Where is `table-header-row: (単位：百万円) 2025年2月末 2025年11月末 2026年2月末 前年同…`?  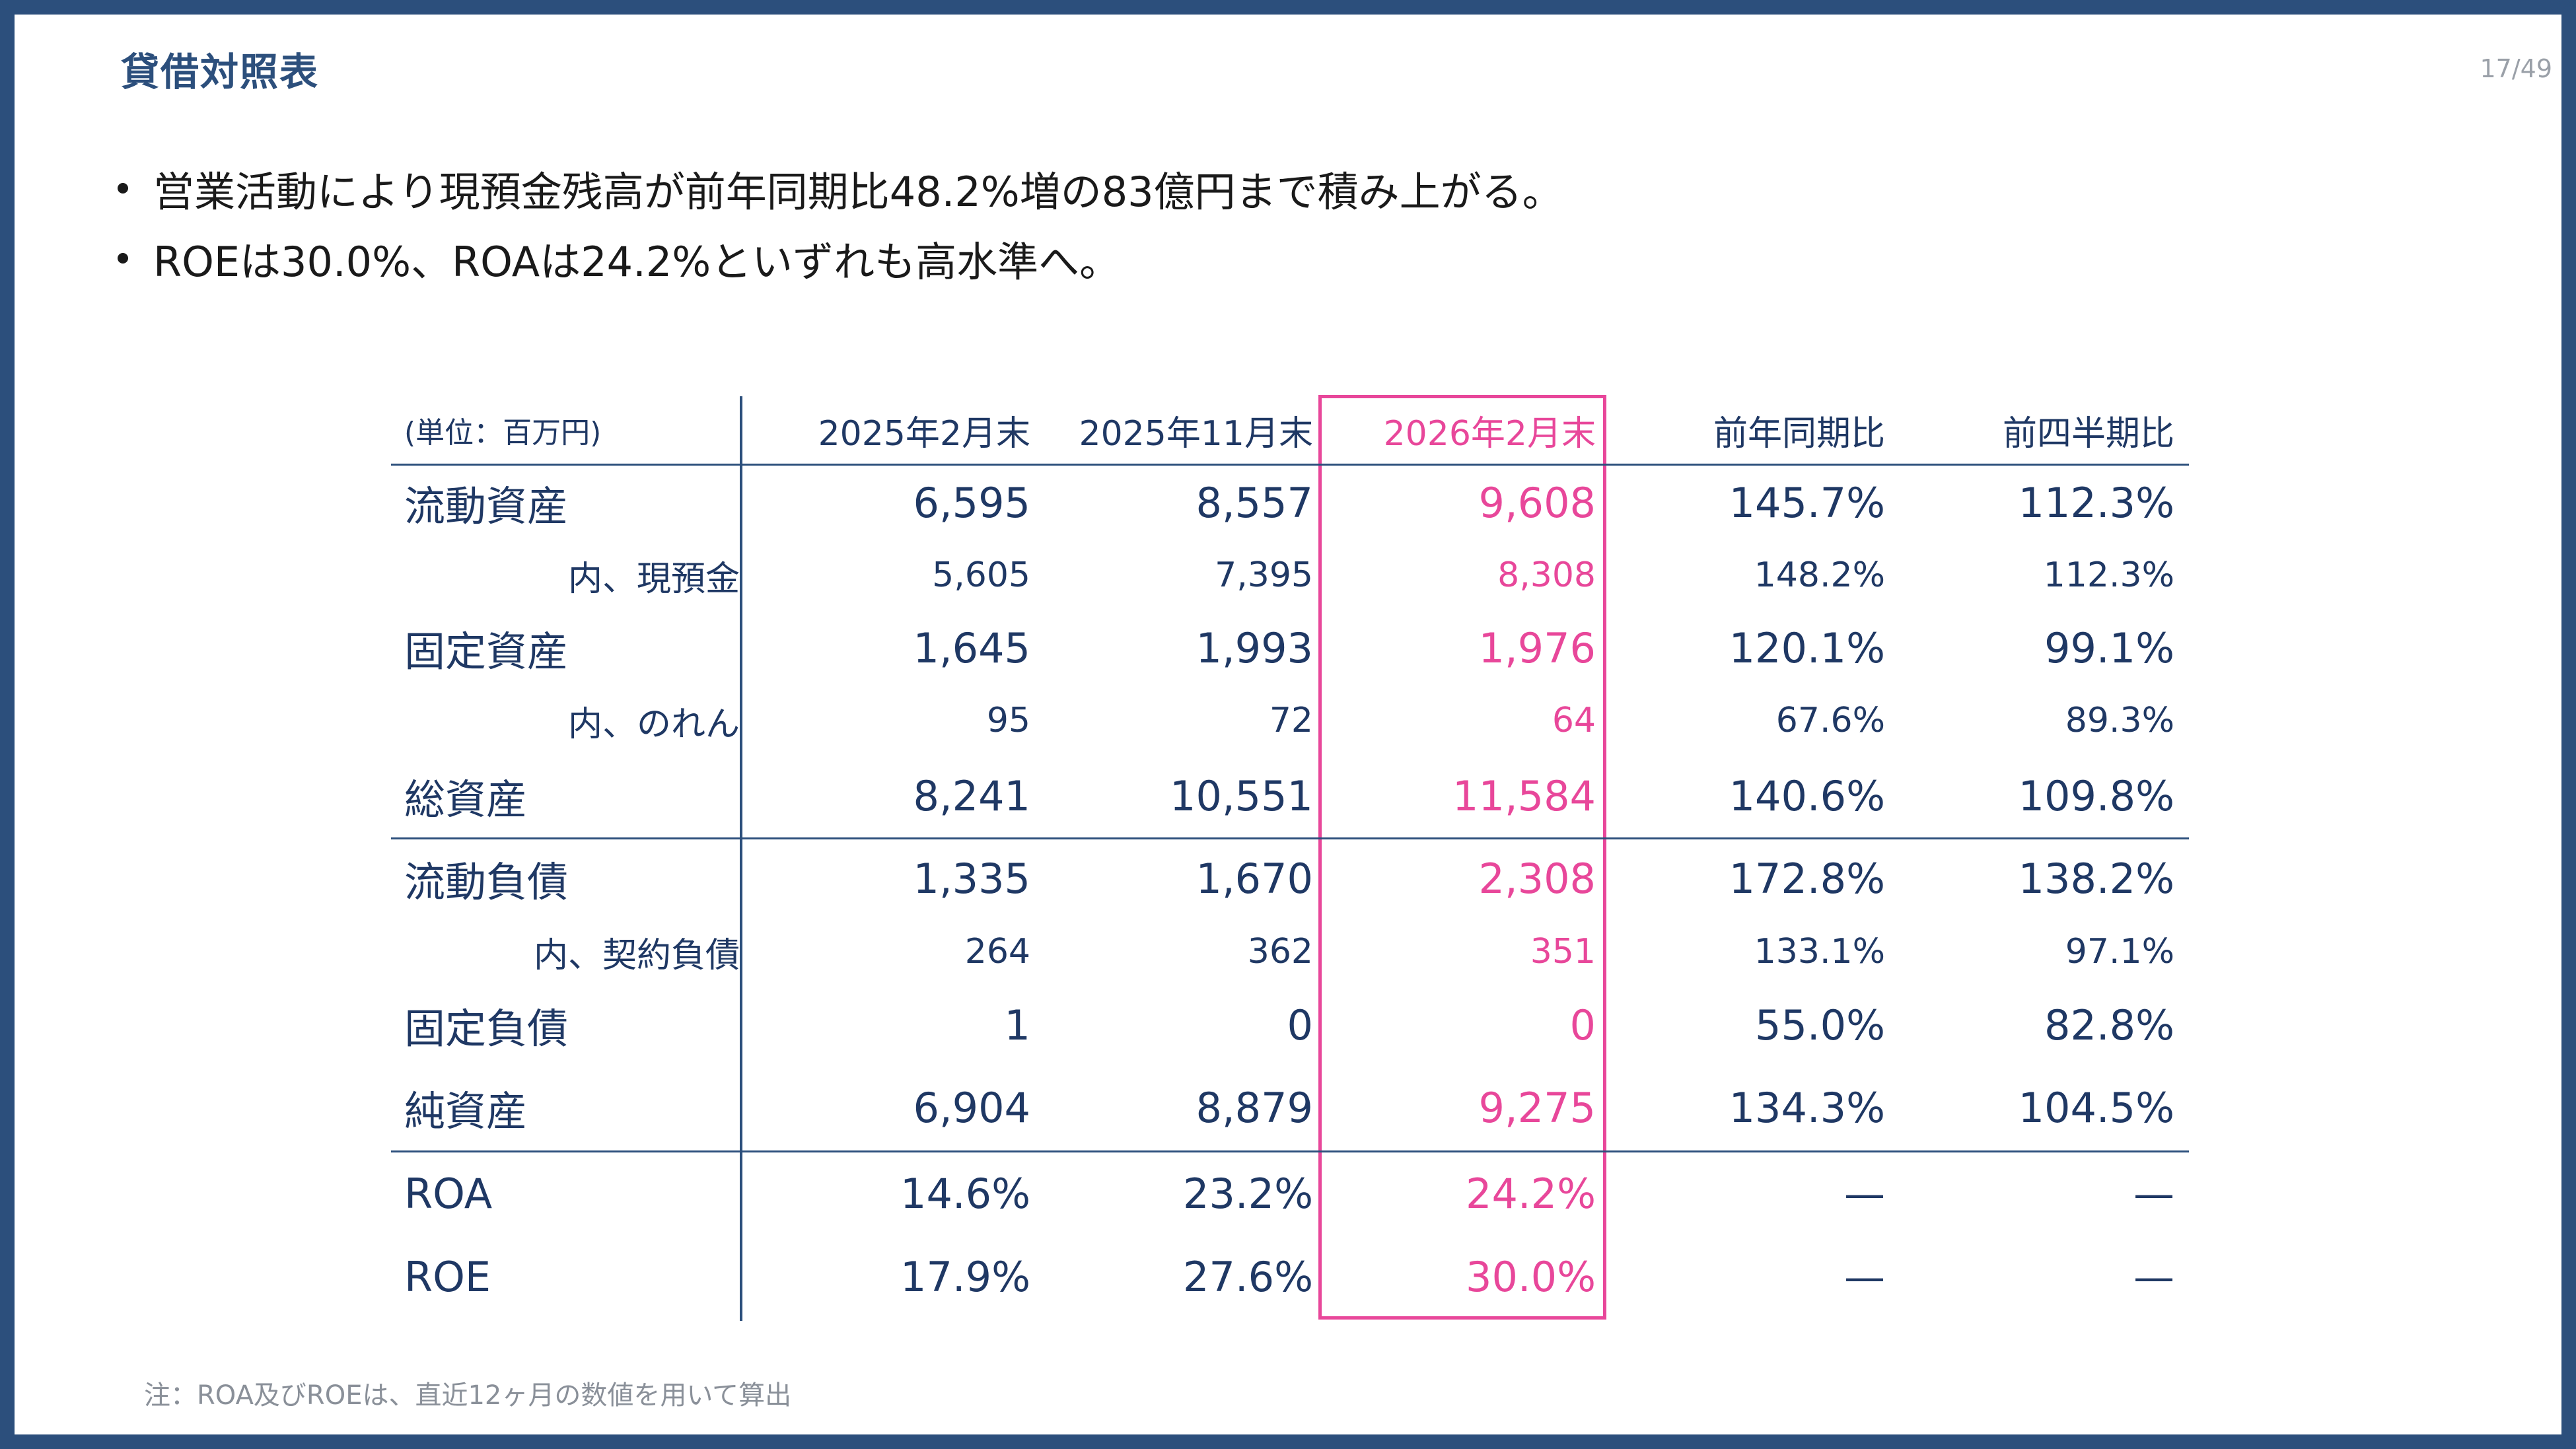 table-header-row: (単位：百万円) 2025年2月末 2025年11月末 2026年2月末 前年同… is located at coordinates (1290, 430).